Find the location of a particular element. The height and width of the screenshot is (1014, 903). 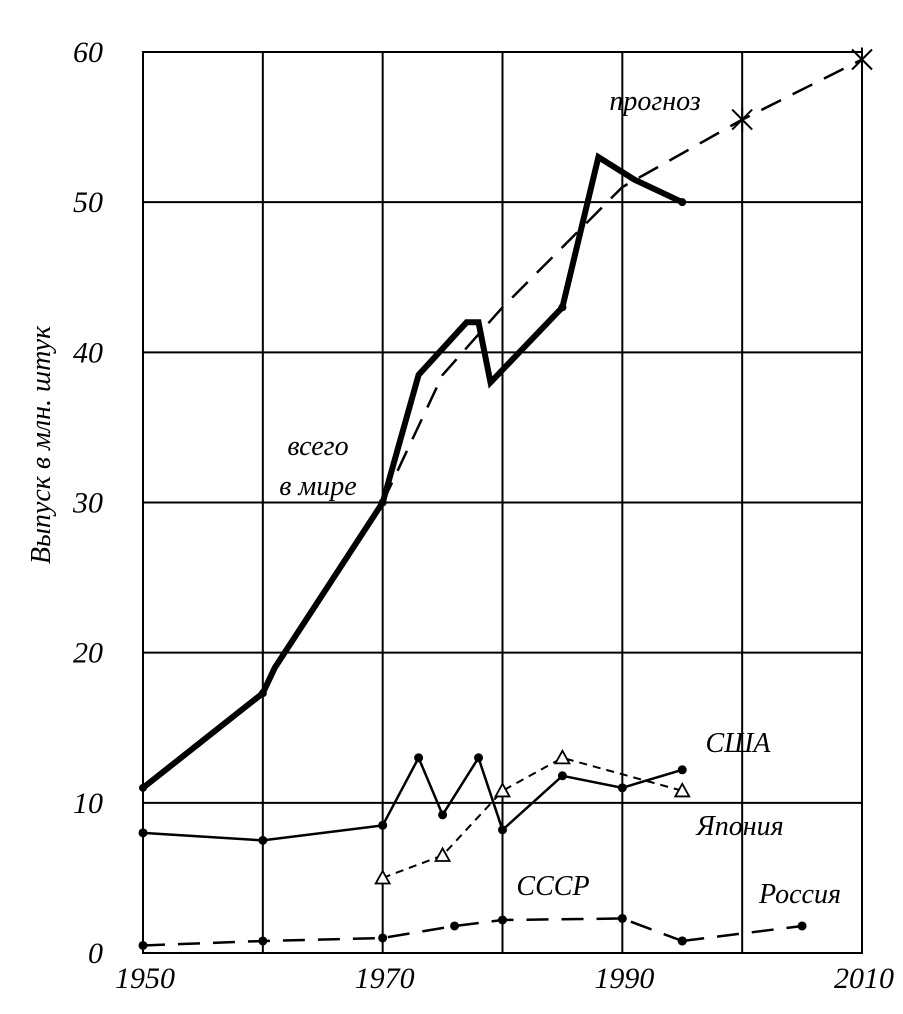

y-tick-label: 20 is located at coordinates (88, 653).